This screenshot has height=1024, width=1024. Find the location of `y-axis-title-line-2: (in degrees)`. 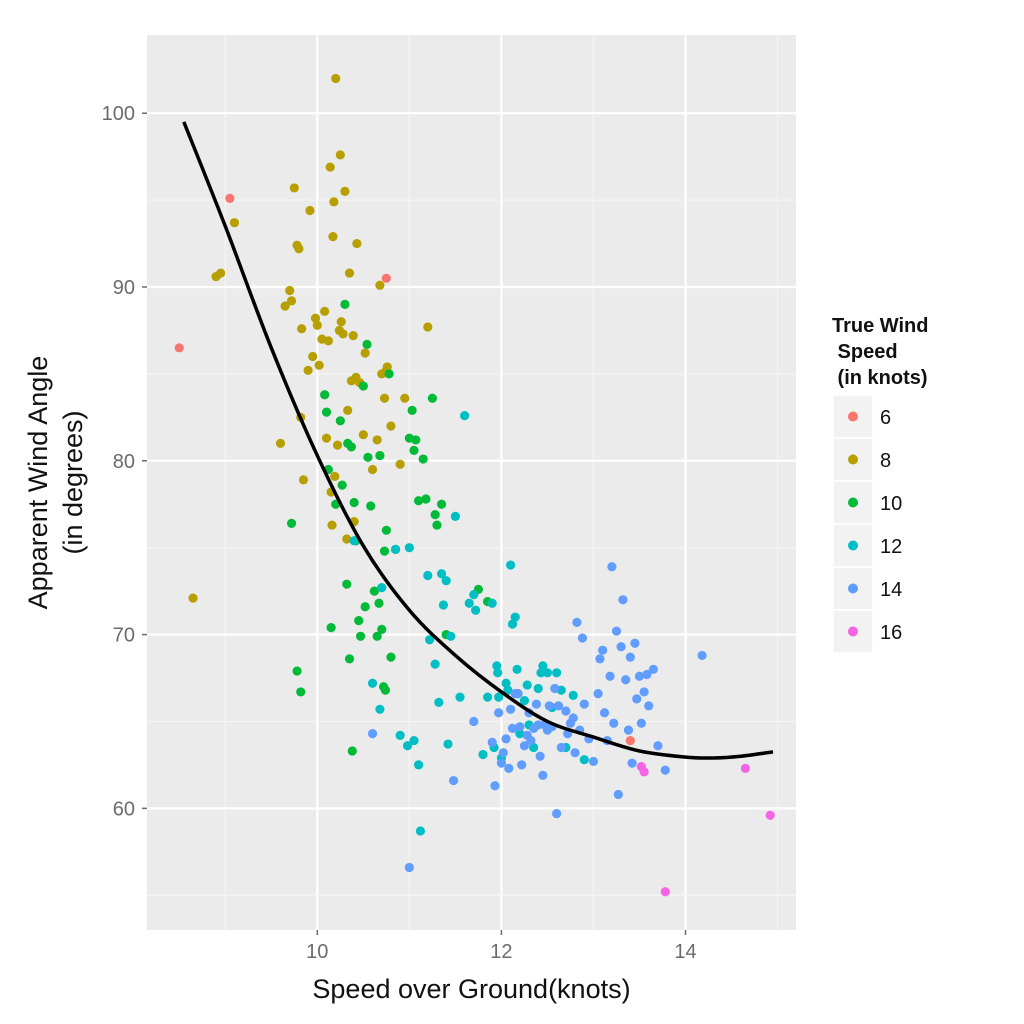

y-axis-title-line-2: (in degrees) is located at coordinates (73, 482).